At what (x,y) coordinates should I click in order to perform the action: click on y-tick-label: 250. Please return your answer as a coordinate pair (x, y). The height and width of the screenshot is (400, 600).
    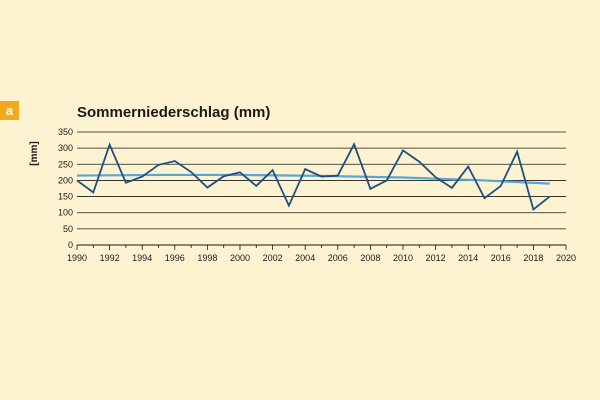
    Looking at the image, I should click on (65, 164).